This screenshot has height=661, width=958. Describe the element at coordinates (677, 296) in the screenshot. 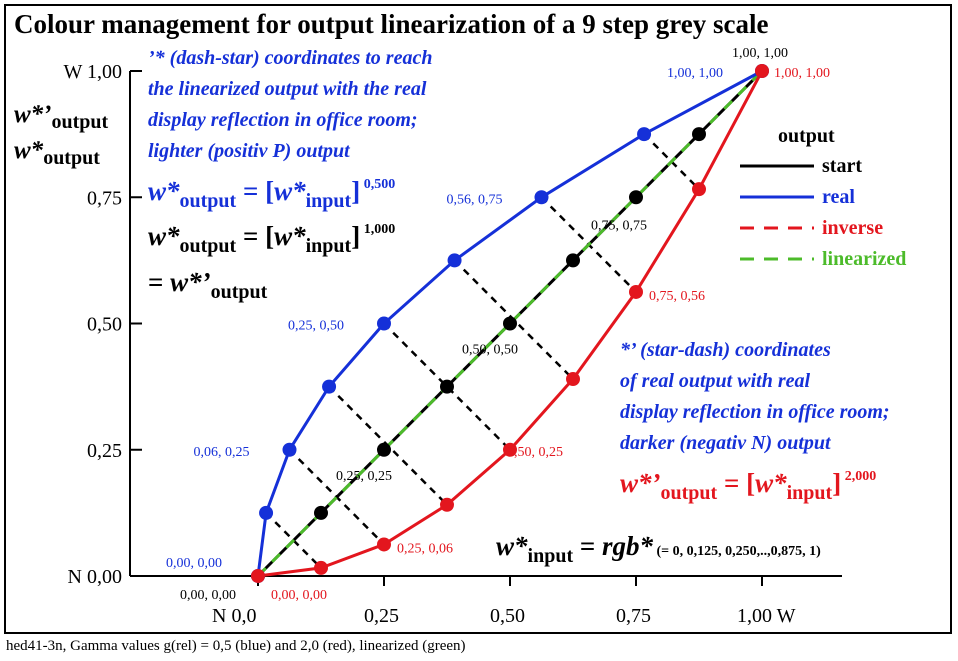

I see `point-label: 0,75, 0,56` at that location.